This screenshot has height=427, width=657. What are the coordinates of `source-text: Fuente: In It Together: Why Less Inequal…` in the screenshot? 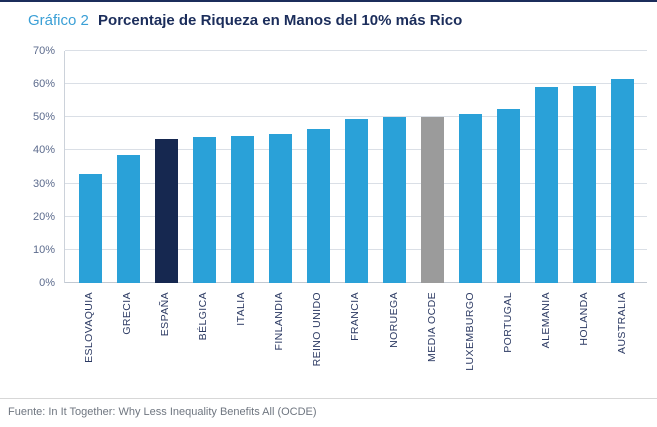 It's located at (162, 412).